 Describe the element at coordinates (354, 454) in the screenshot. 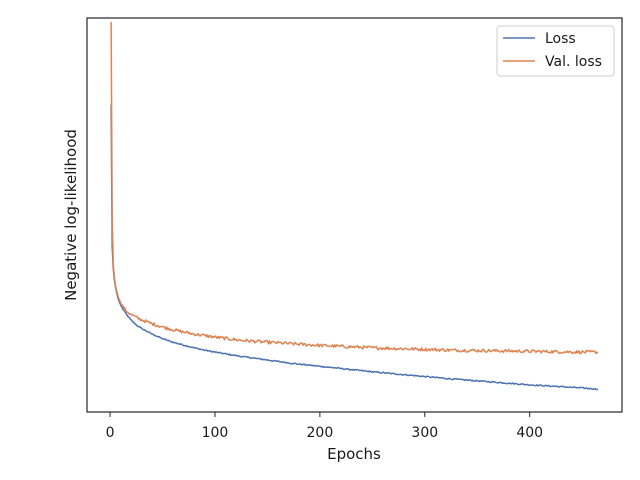

I see `x-axis-label: Epochs` at that location.